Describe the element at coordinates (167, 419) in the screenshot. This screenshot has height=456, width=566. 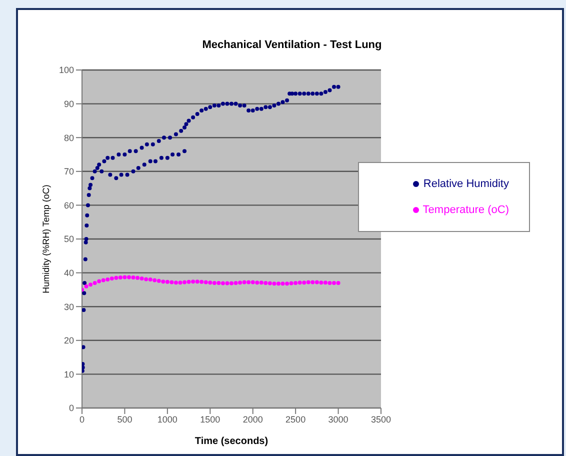
I see `x-tick-label: 1000` at that location.